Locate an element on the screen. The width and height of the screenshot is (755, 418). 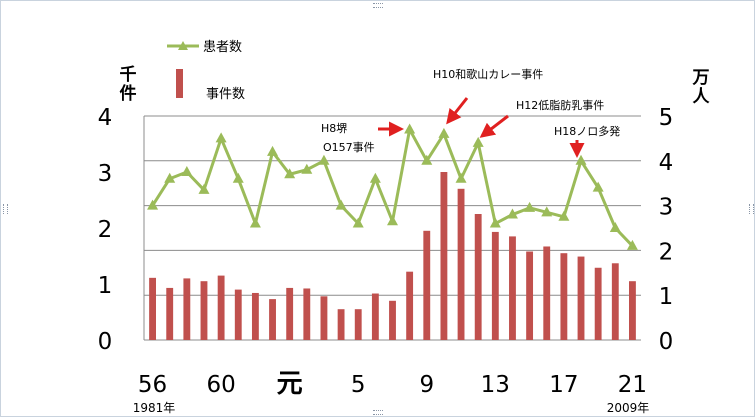
annotation-h10-label: H10和歌山カレー事件 is located at coordinates (488, 74).